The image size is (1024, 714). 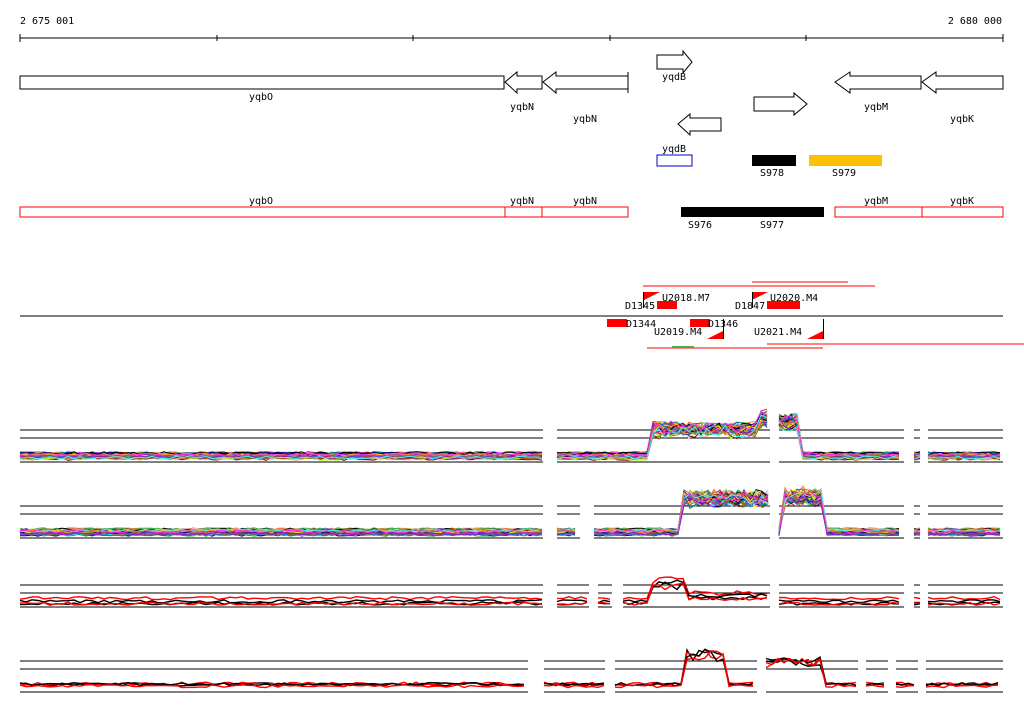 I want to click on red-box-yqbM, so click(x=878, y=212).